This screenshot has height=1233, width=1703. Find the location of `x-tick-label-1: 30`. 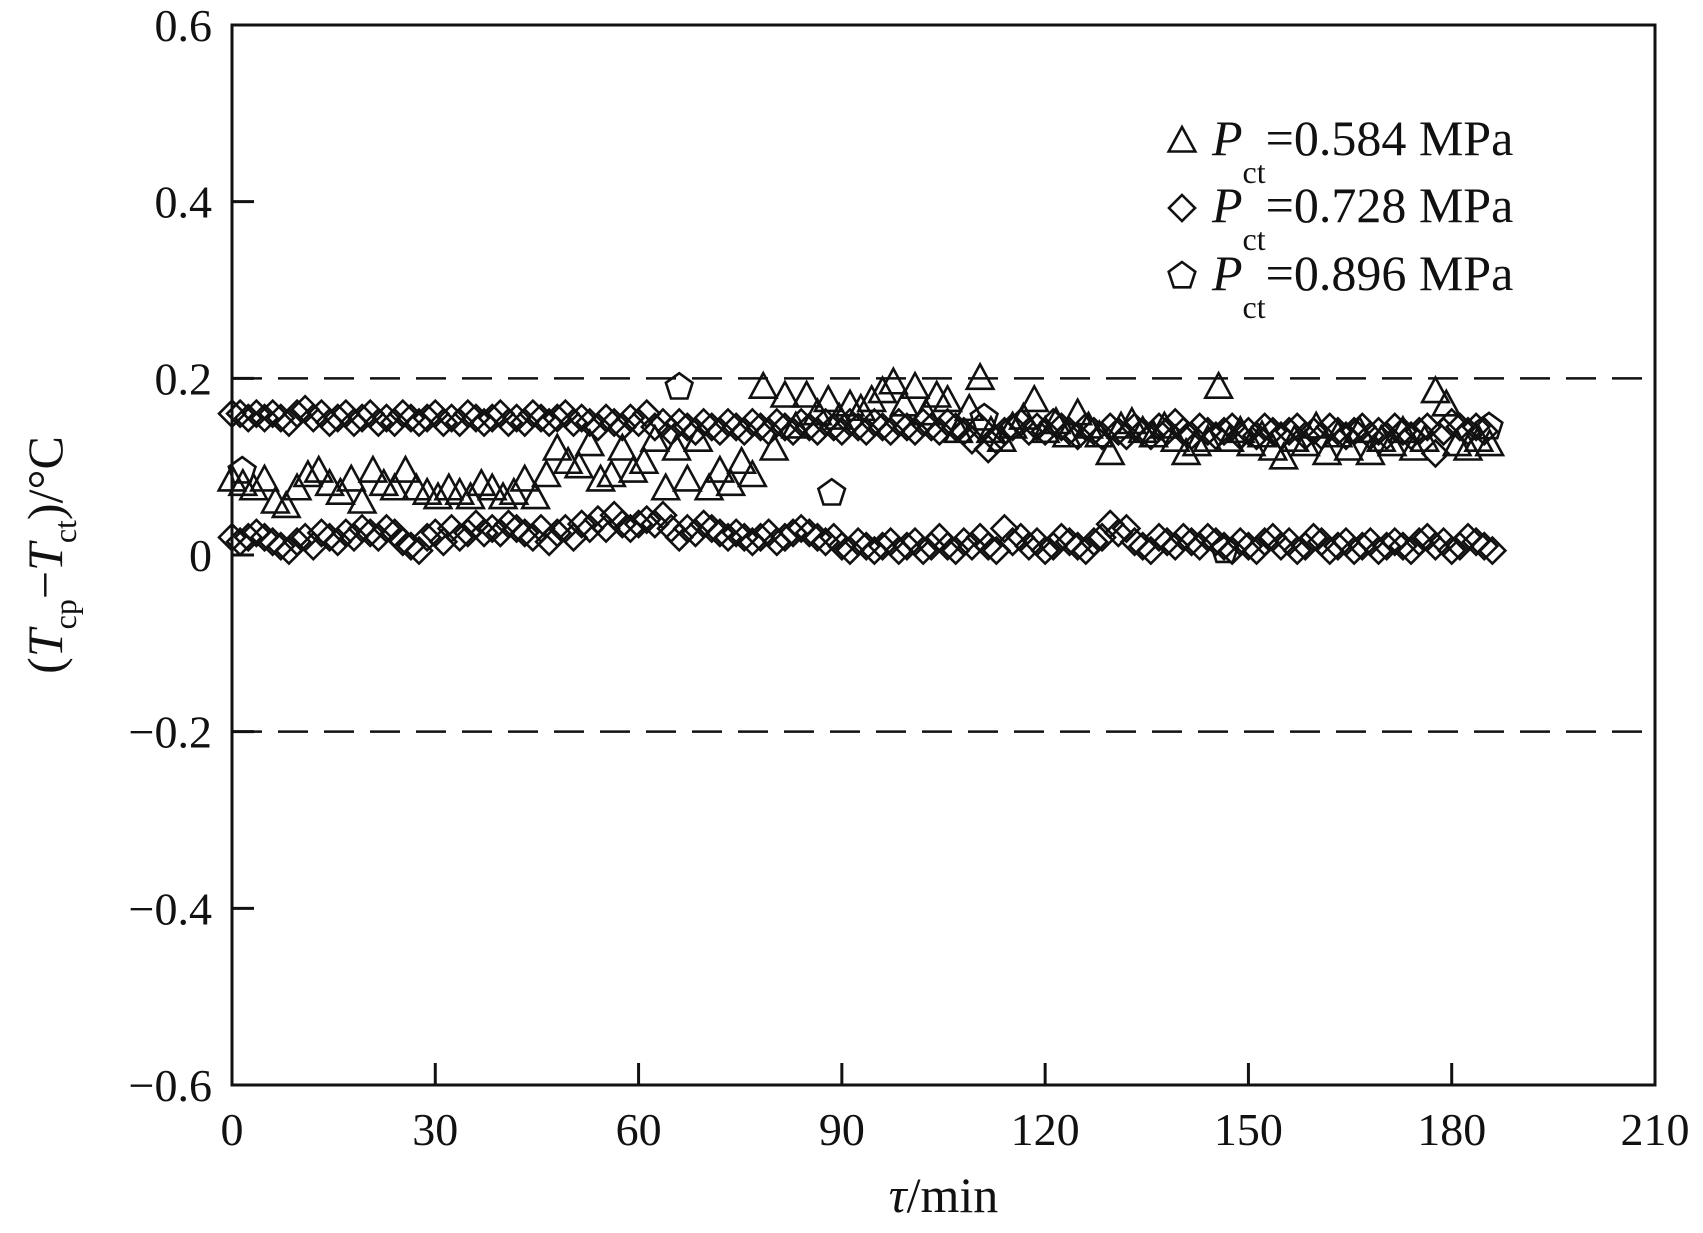

x-tick-label-1: 30 is located at coordinates (435, 1129).